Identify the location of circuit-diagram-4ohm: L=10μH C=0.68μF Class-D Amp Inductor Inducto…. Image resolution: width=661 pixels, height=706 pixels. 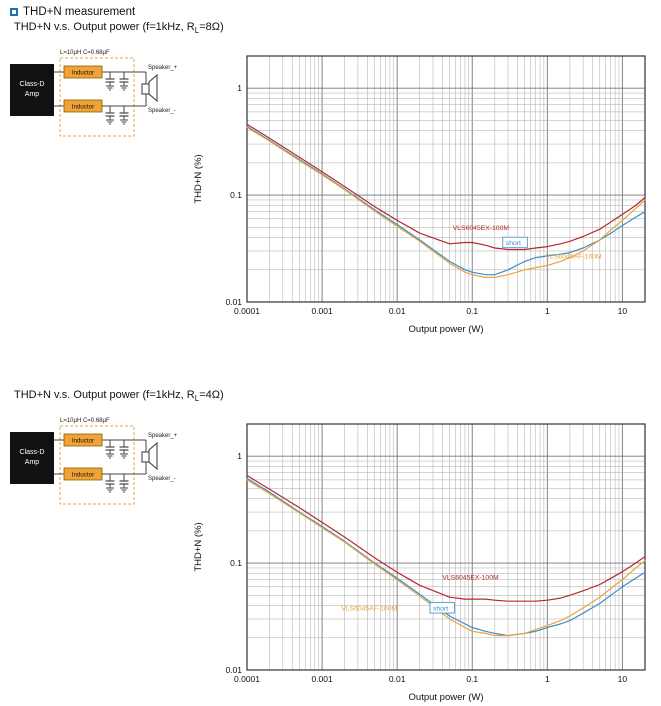
(94, 461).